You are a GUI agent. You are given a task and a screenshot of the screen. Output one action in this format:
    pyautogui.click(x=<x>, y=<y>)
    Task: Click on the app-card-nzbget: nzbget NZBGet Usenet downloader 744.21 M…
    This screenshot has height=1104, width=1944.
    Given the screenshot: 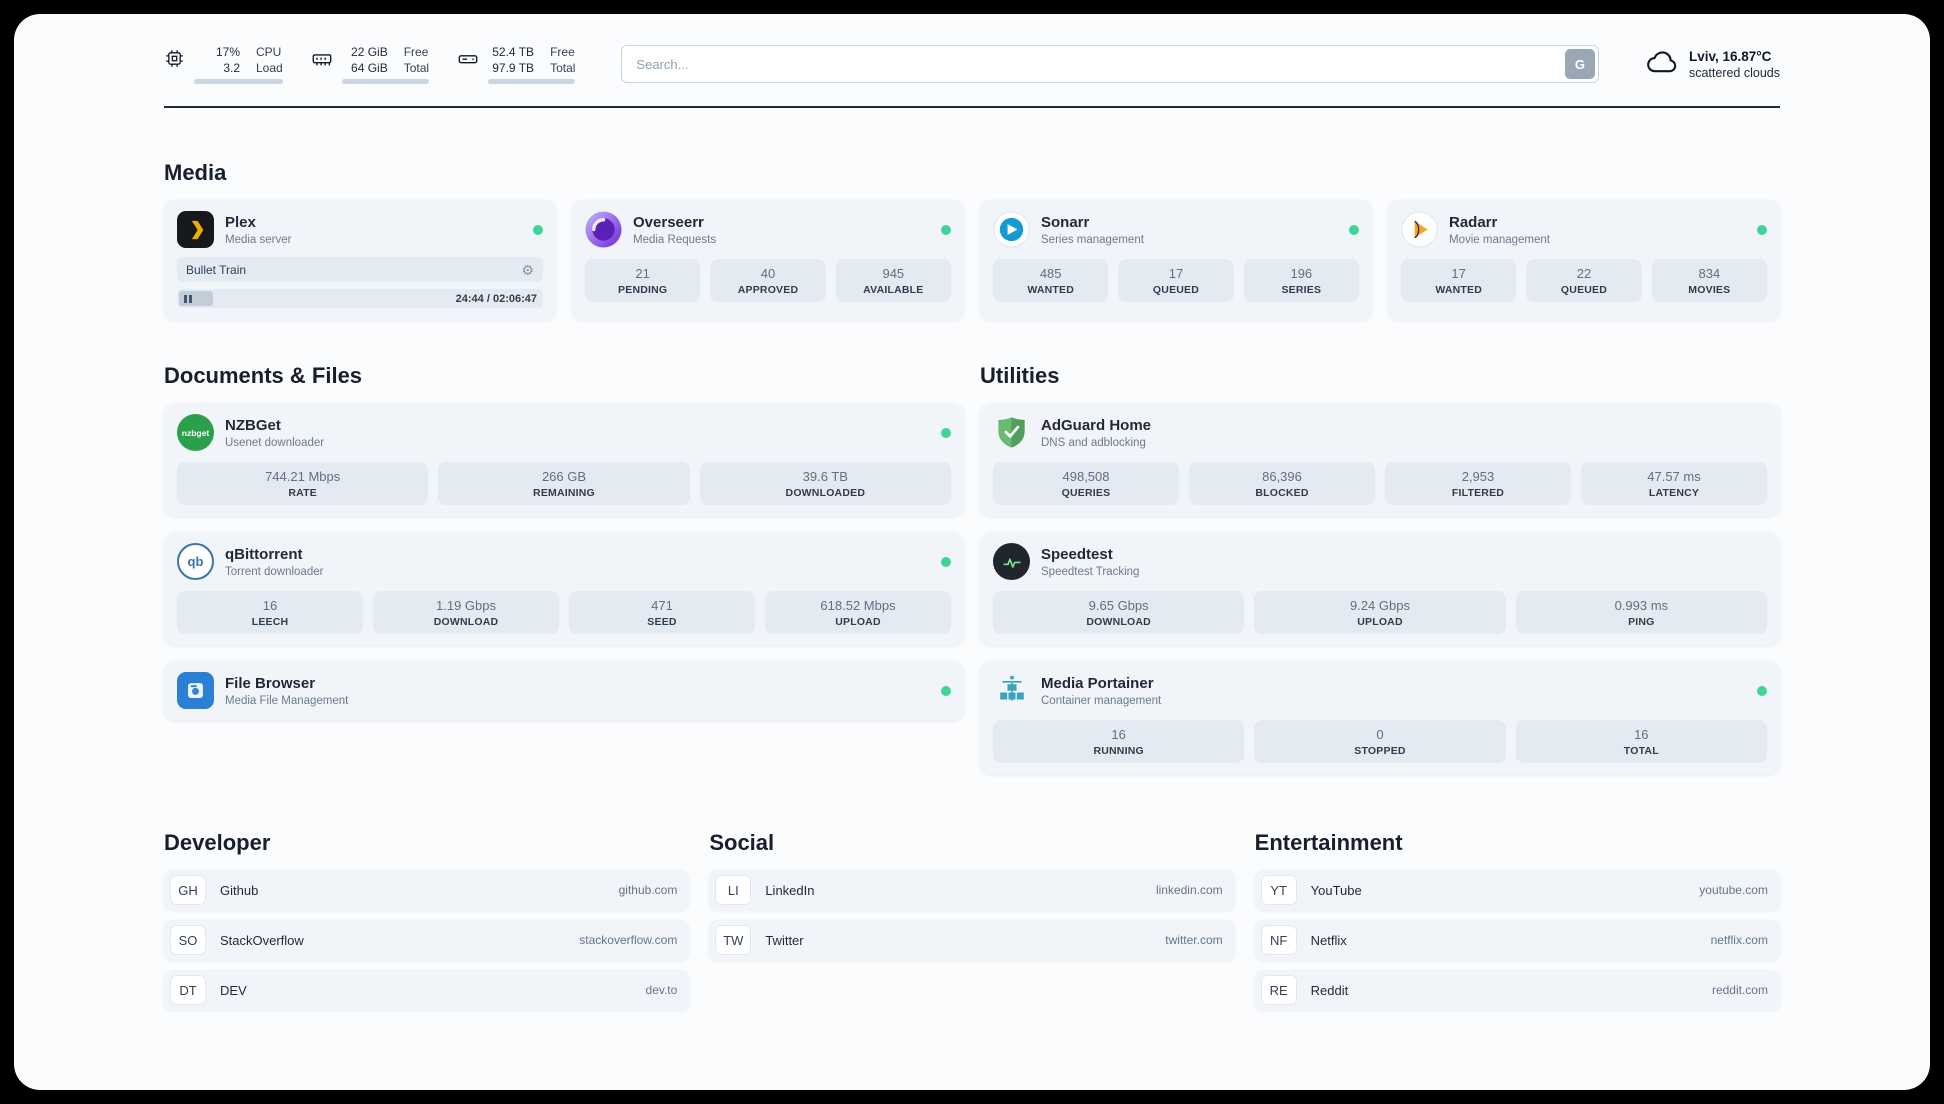 What is the action you would take?
    pyautogui.click(x=564, y=459)
    